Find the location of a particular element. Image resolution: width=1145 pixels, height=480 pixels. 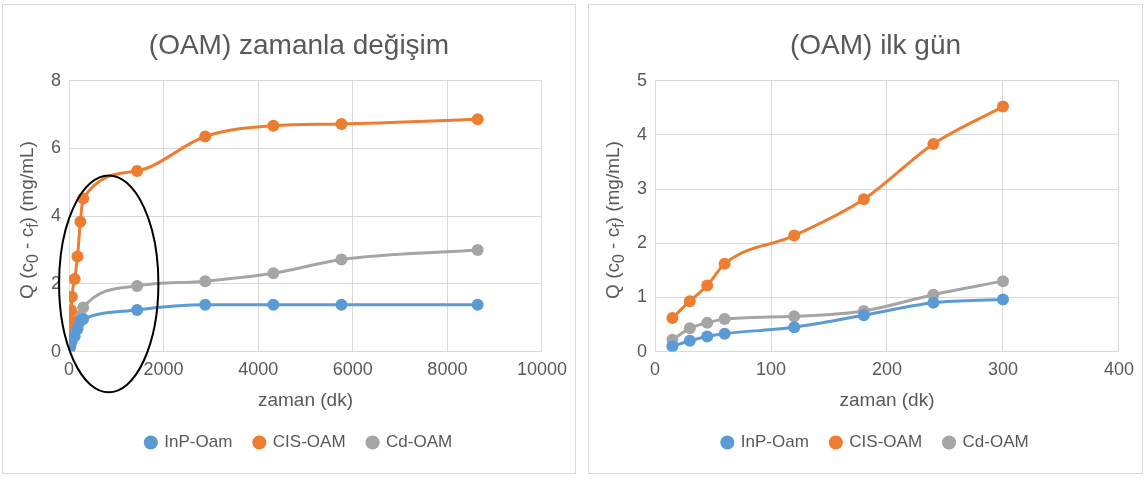

y-tick-label: 6 is located at coordinates (56, 147).